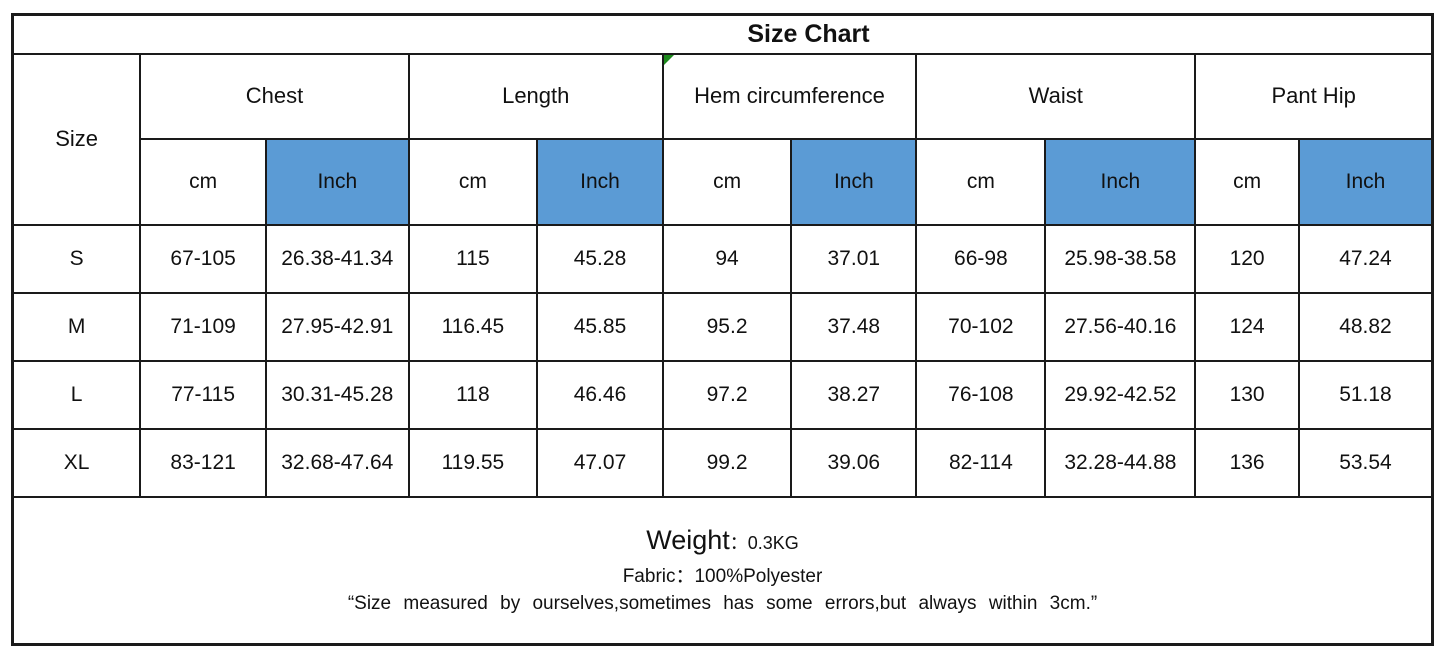 This screenshot has width=1445, height=662. Describe the element at coordinates (337, 394) in the screenshot. I see `cell-chest-inch: 30.31-45.28` at that location.